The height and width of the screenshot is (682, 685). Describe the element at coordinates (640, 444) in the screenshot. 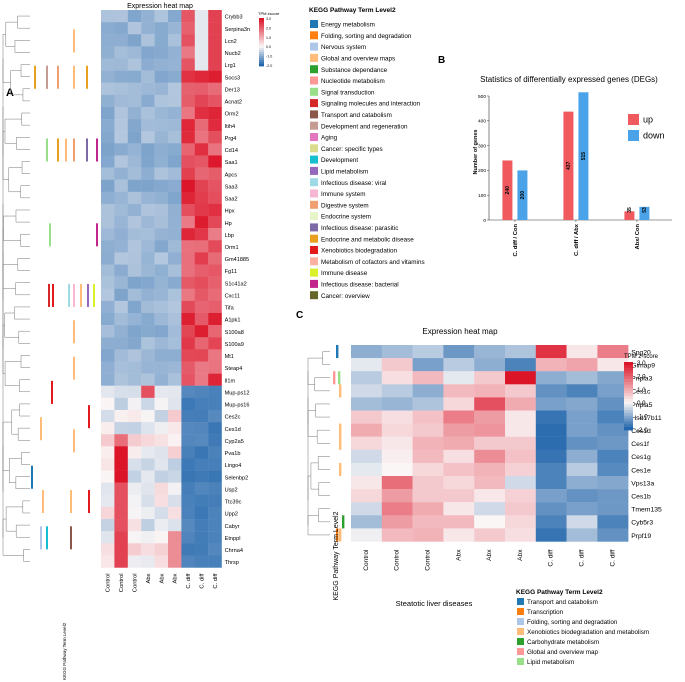

I see `gene-label-c: Ces1f` at that location.